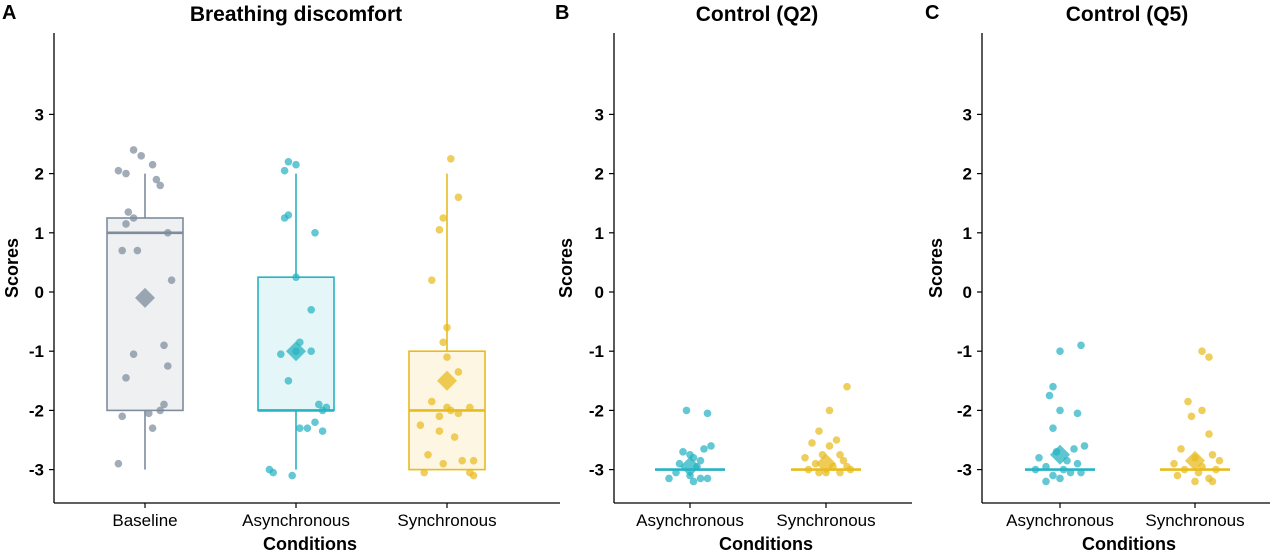 The image size is (1280, 553). Describe the element at coordinates (825, 520) in the screenshot. I see `x-tick-label: Synchronous` at that location.